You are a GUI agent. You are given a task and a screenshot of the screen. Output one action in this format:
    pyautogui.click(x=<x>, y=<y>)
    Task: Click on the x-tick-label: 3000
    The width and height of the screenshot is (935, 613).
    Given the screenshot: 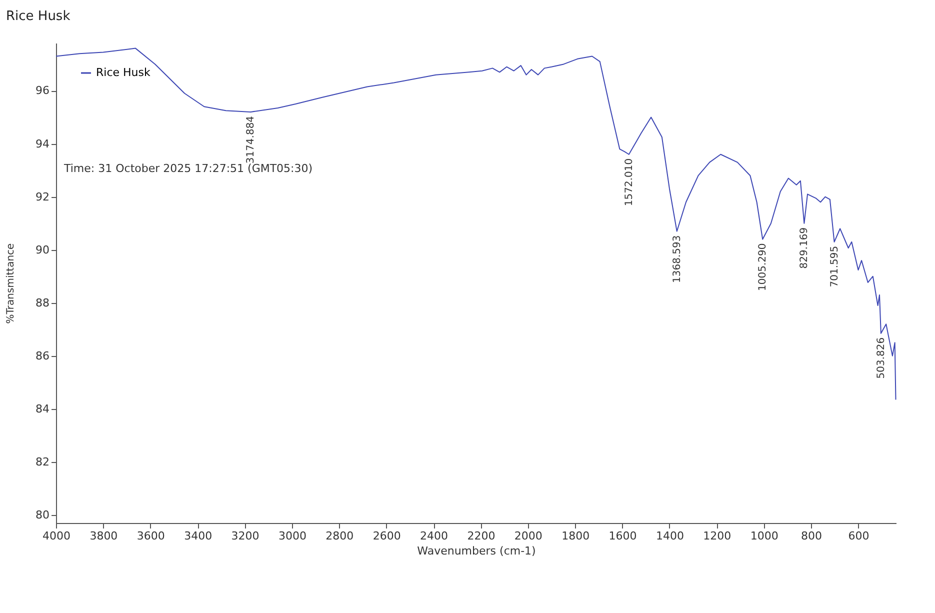 What is the action you would take?
    pyautogui.click(x=292, y=536)
    